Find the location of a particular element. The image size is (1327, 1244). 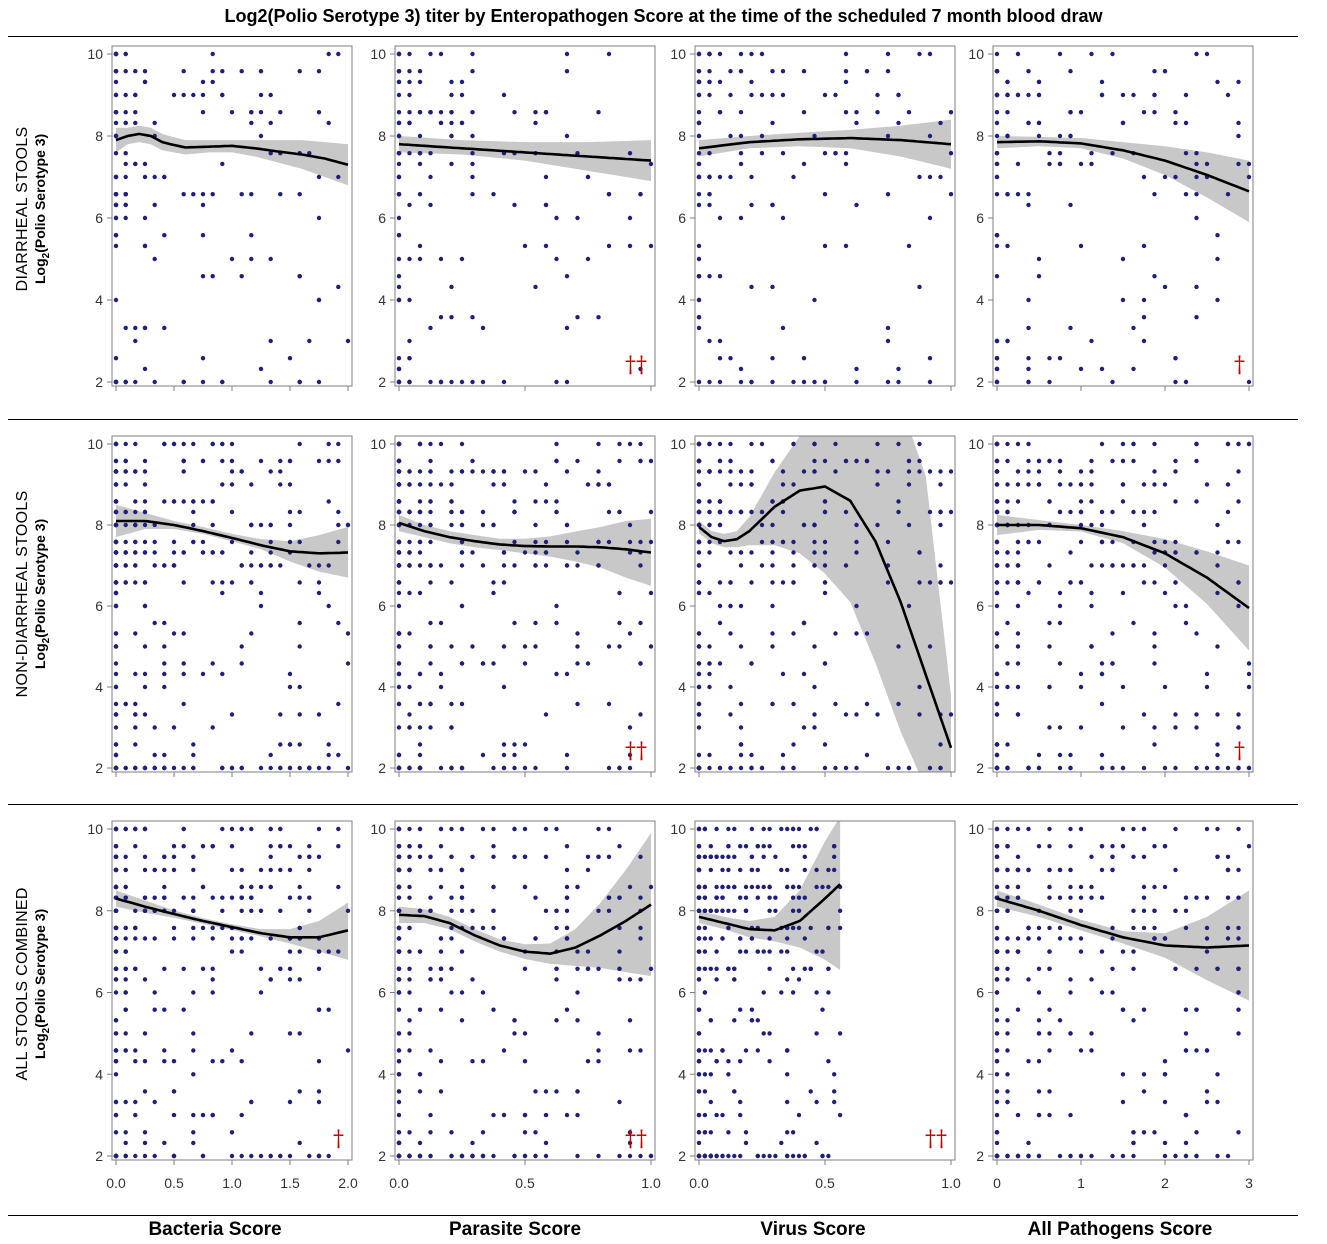

x-tick-label: 1.0 is located at coordinates (232, 1183).